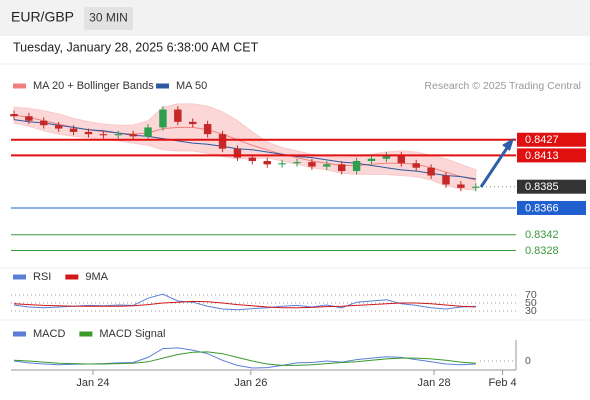  What do you see at coordinates (49, 334) in the screenshot?
I see `legend-label: MACD` at bounding box center [49, 334].